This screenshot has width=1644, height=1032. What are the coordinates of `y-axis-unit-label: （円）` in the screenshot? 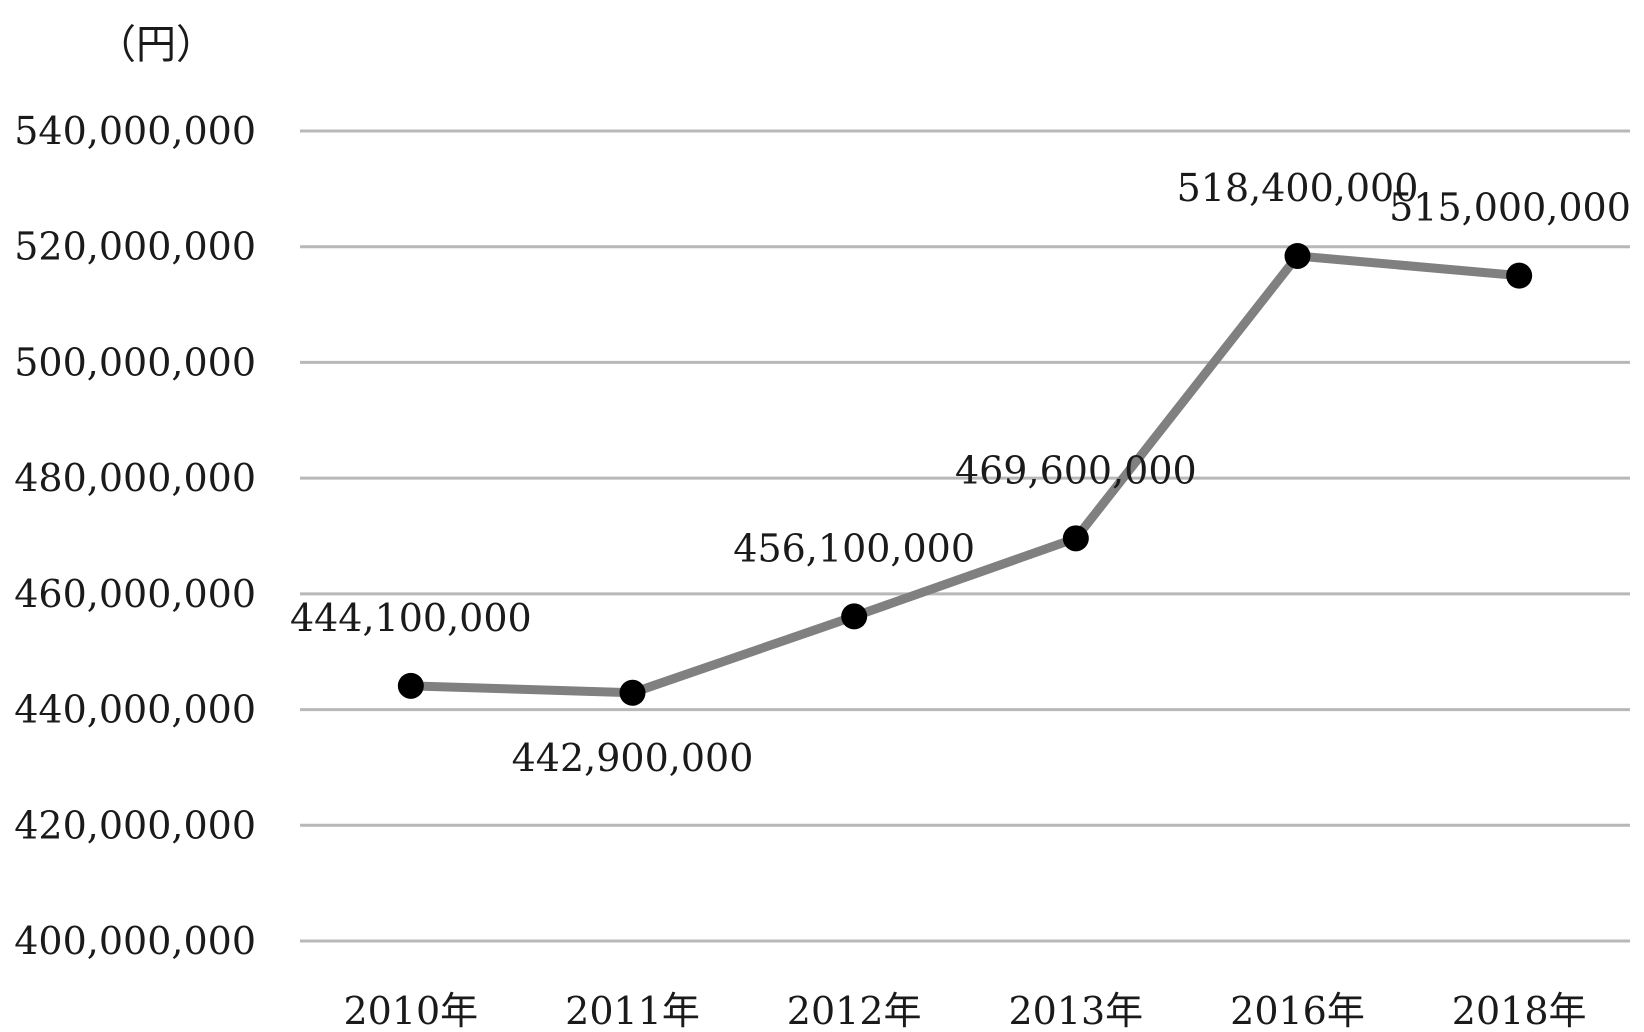 It's located at (156, 45).